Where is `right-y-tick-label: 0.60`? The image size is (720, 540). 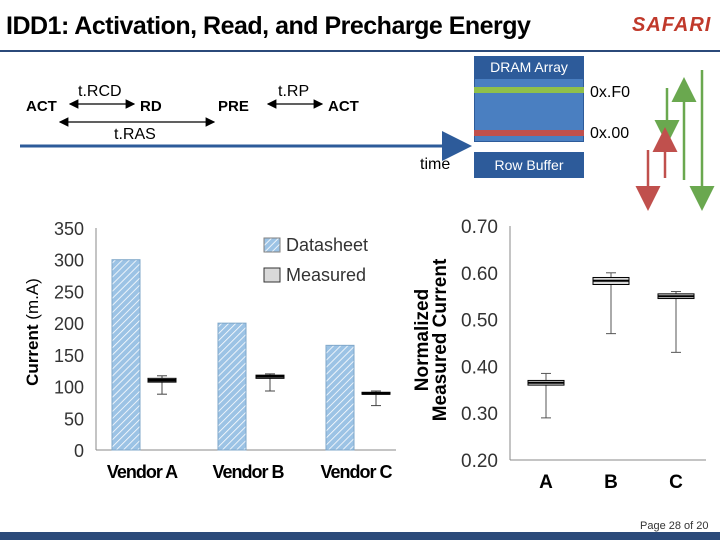 right-y-tick-label: 0.60 is located at coordinates (479, 274).